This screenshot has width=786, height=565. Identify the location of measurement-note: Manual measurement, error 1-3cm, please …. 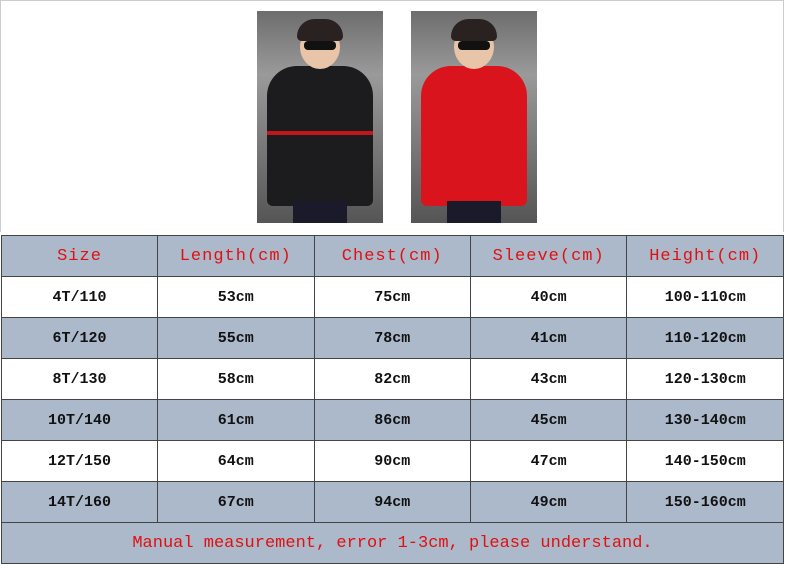
(392, 543).